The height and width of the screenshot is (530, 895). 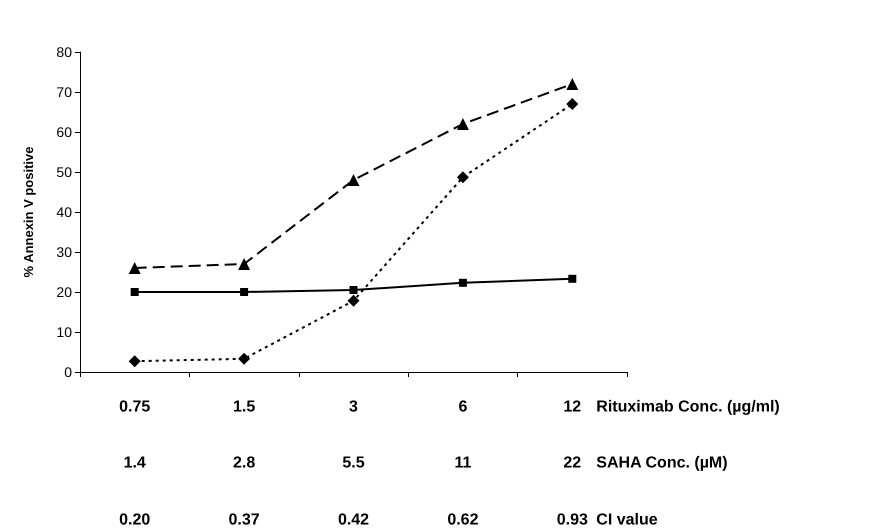 What do you see at coordinates (353, 407) in the screenshot?
I see `x-tick-label: 3` at bounding box center [353, 407].